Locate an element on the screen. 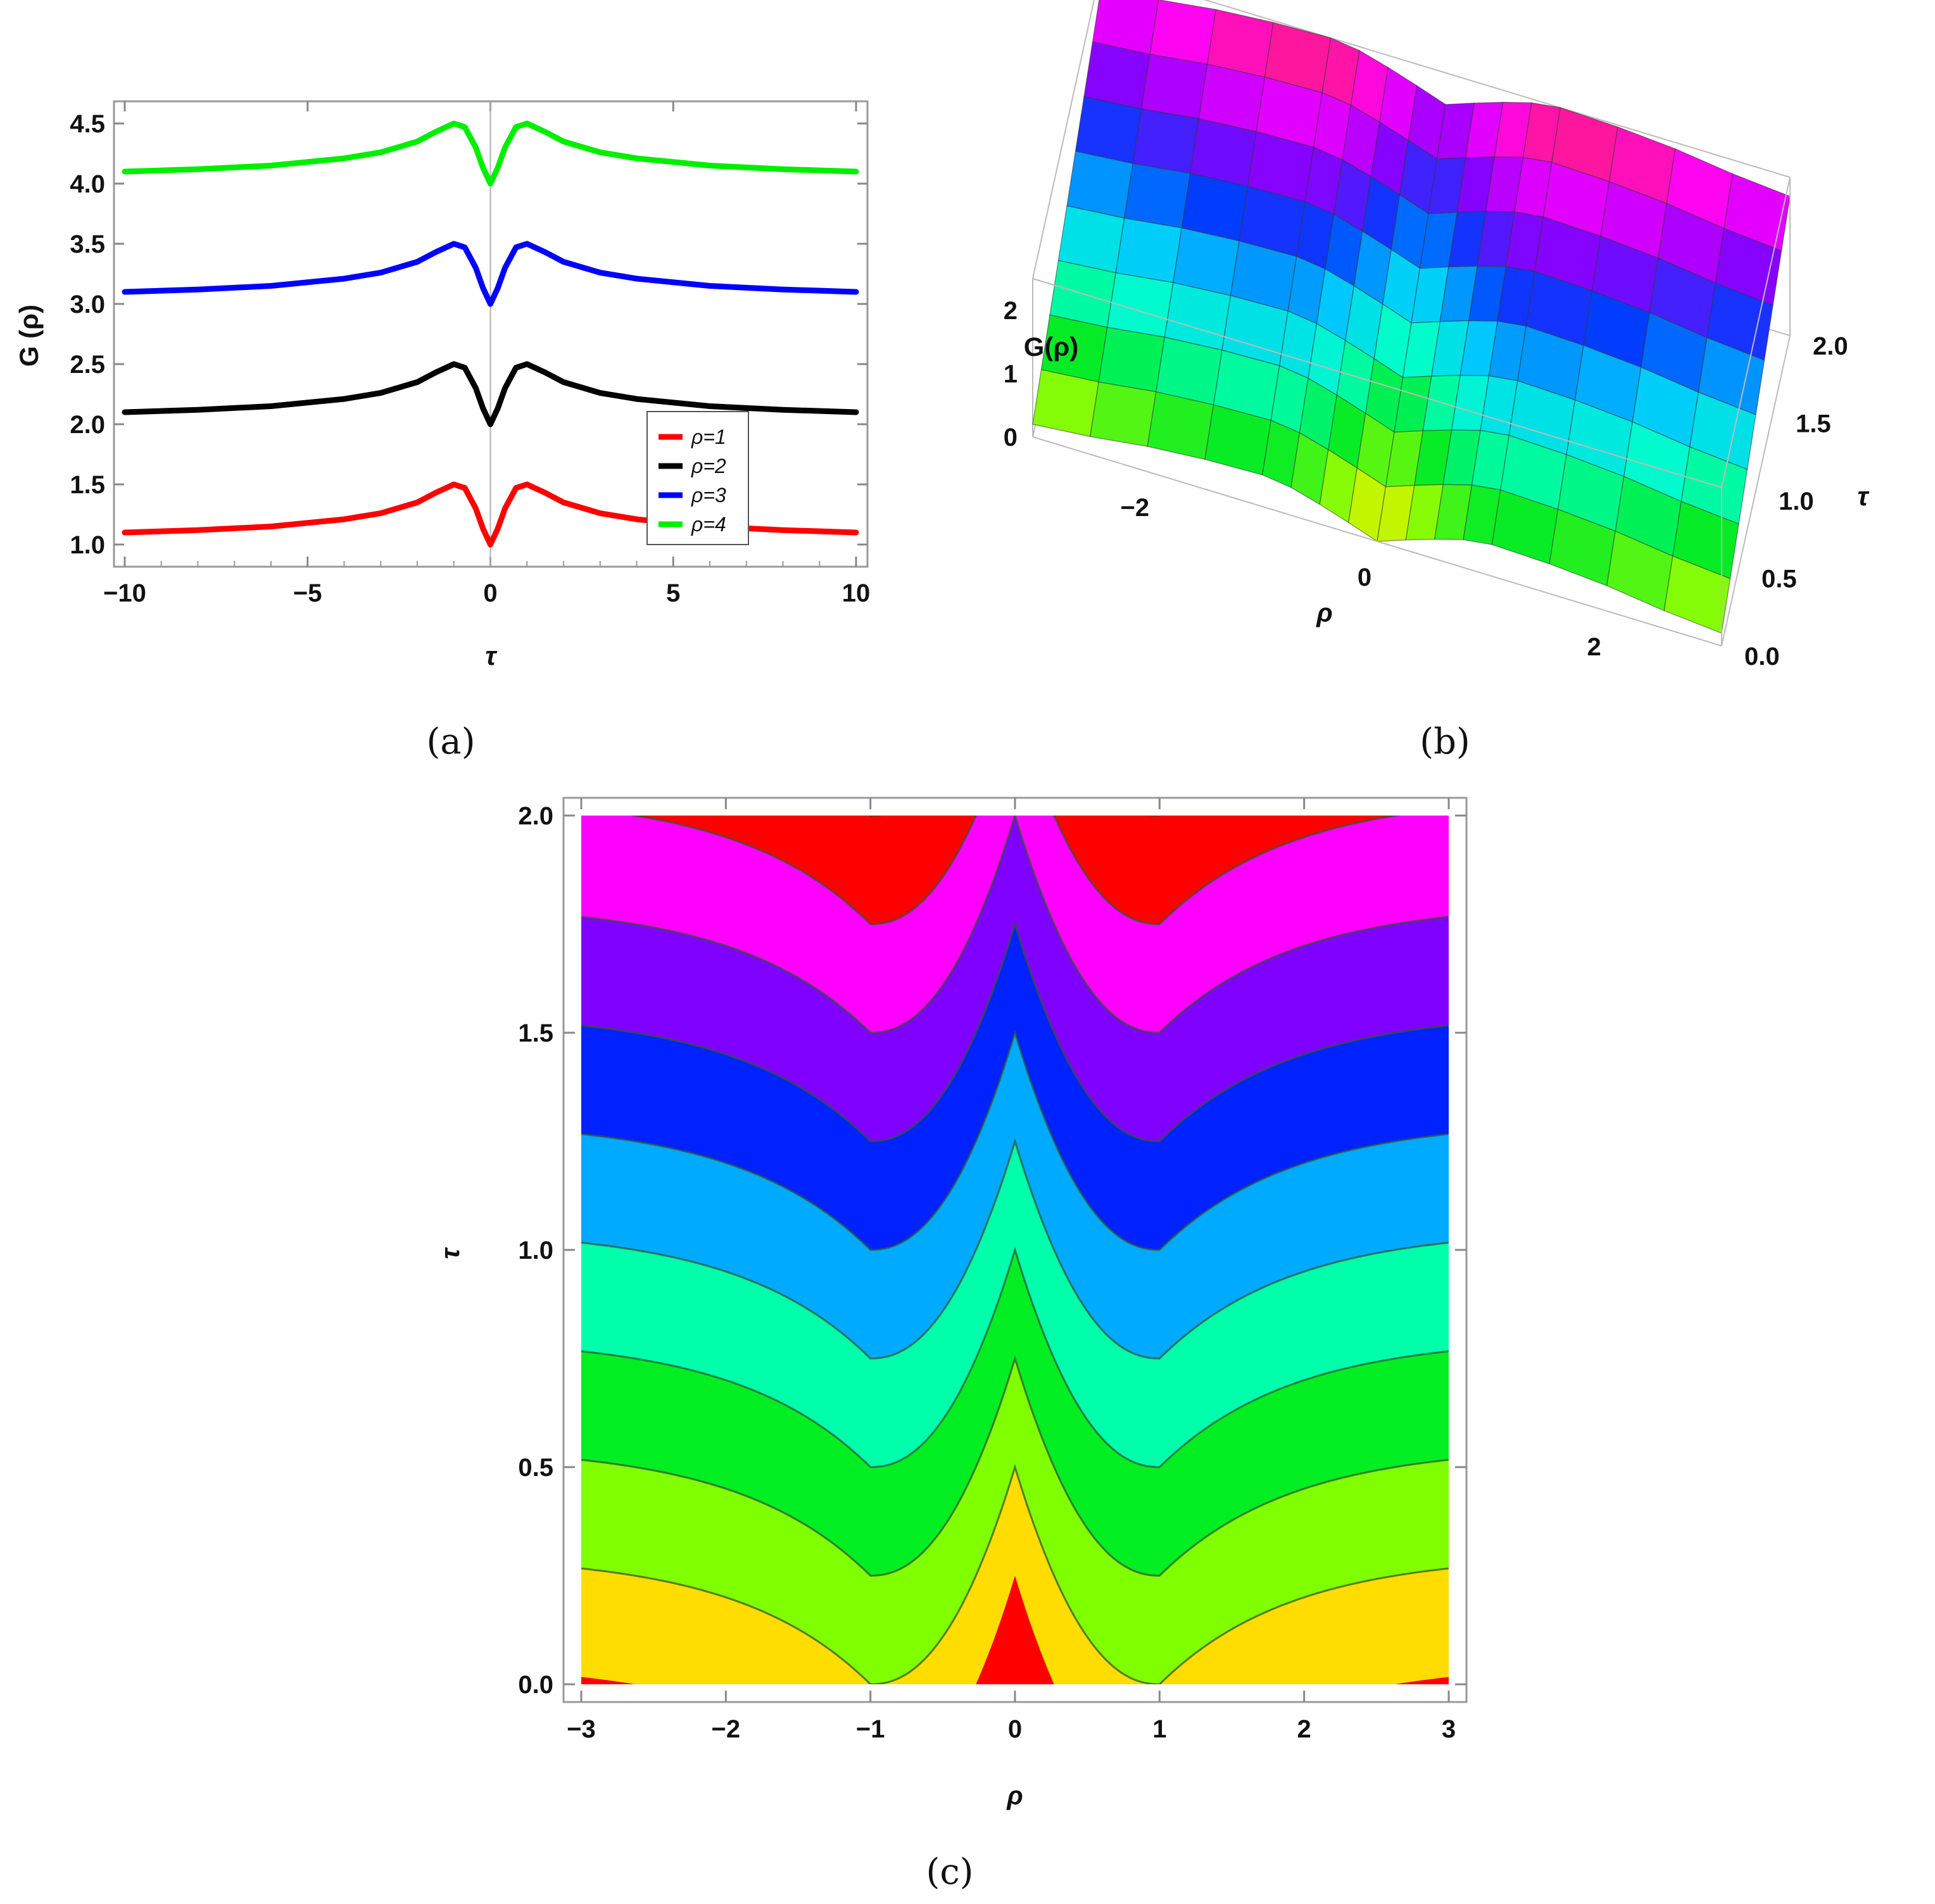 This screenshot has height=1904, width=1935. panel-b-bounding-box-front is located at coordinates (1411, 411).